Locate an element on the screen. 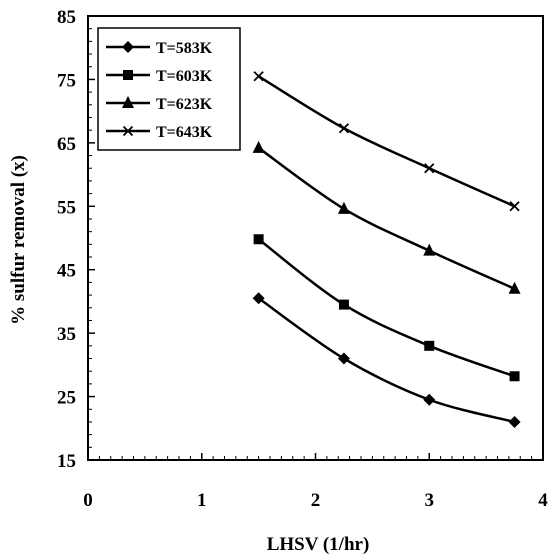 The height and width of the screenshot is (559, 550). legend: T=583K T=603K T=623K T=643K is located at coordinates (169, 89).